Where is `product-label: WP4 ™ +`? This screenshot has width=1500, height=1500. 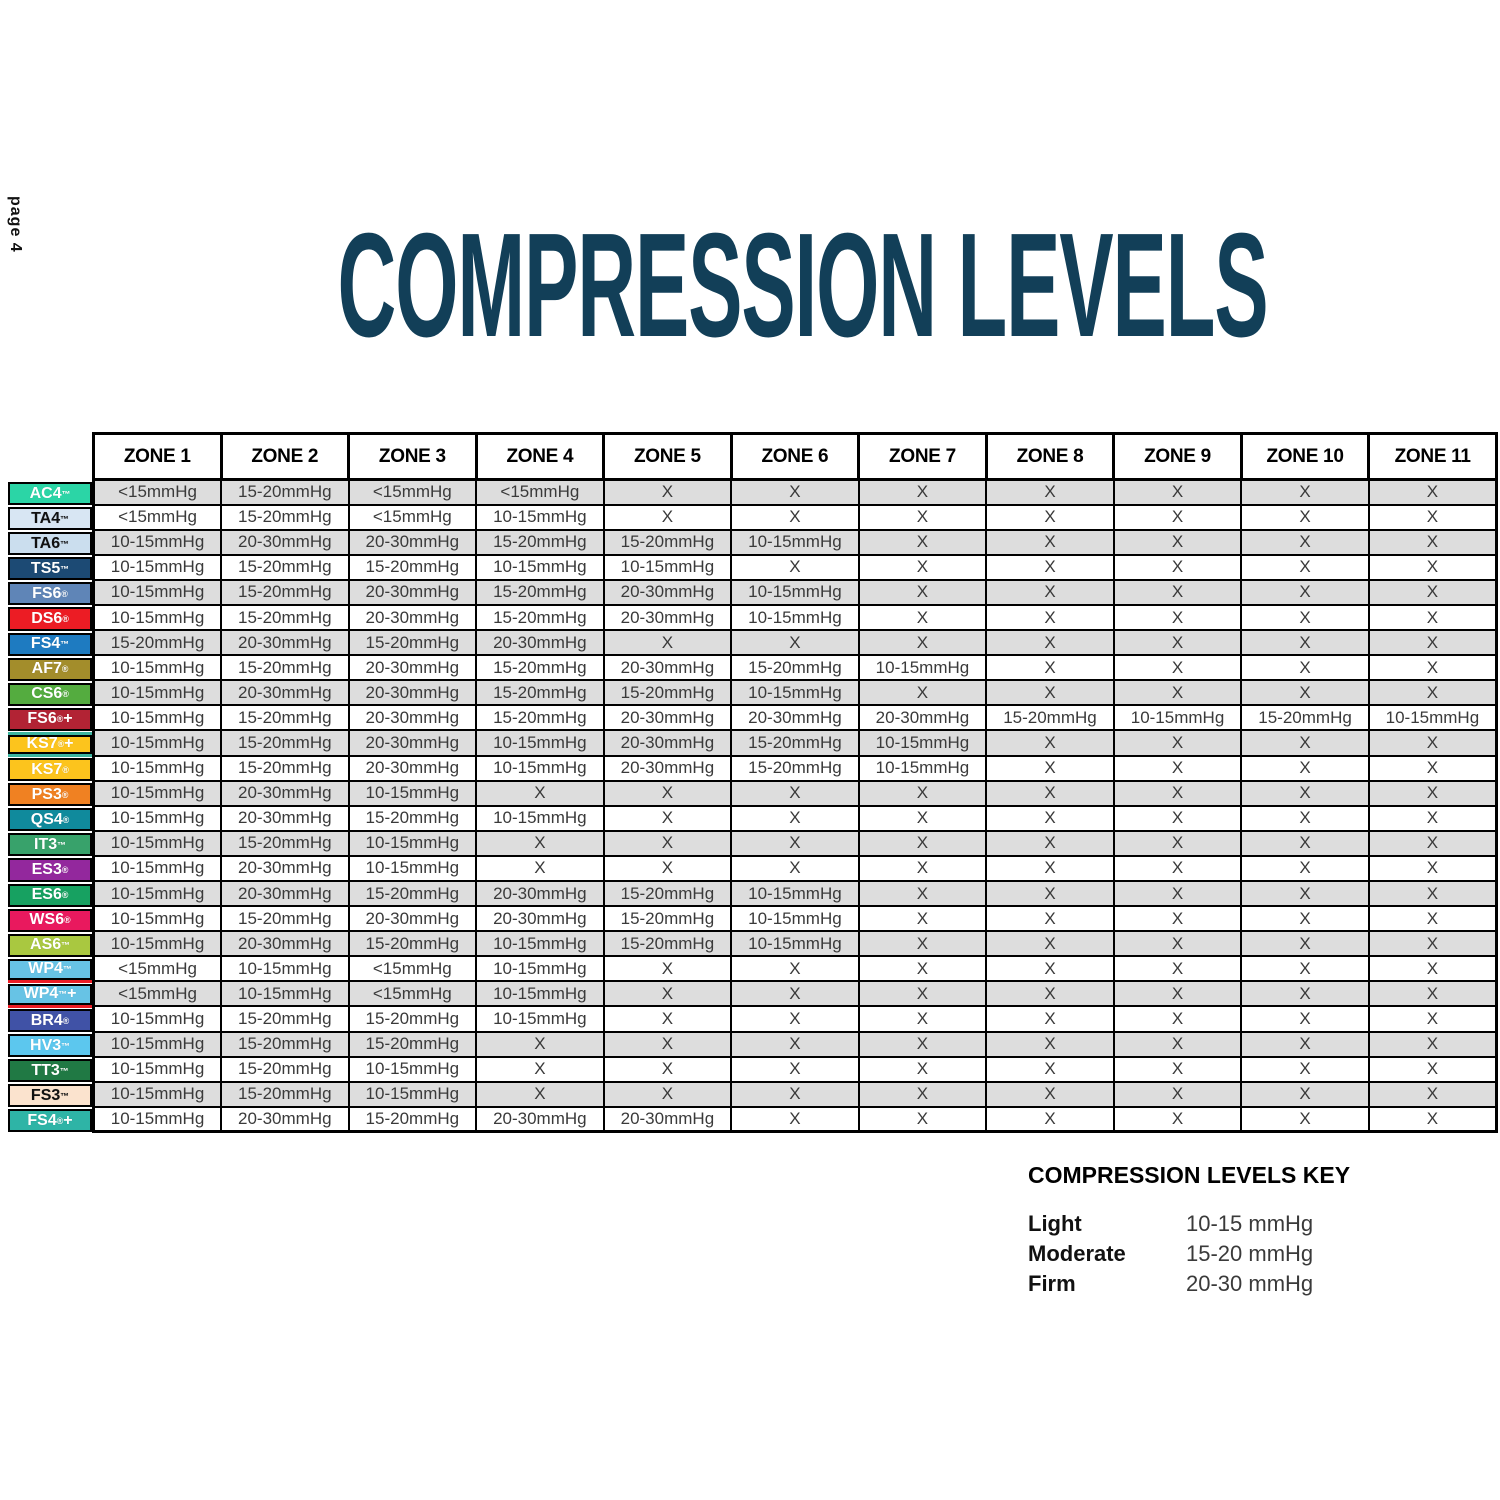 product-label: WP4 ™ + is located at coordinates (50, 994).